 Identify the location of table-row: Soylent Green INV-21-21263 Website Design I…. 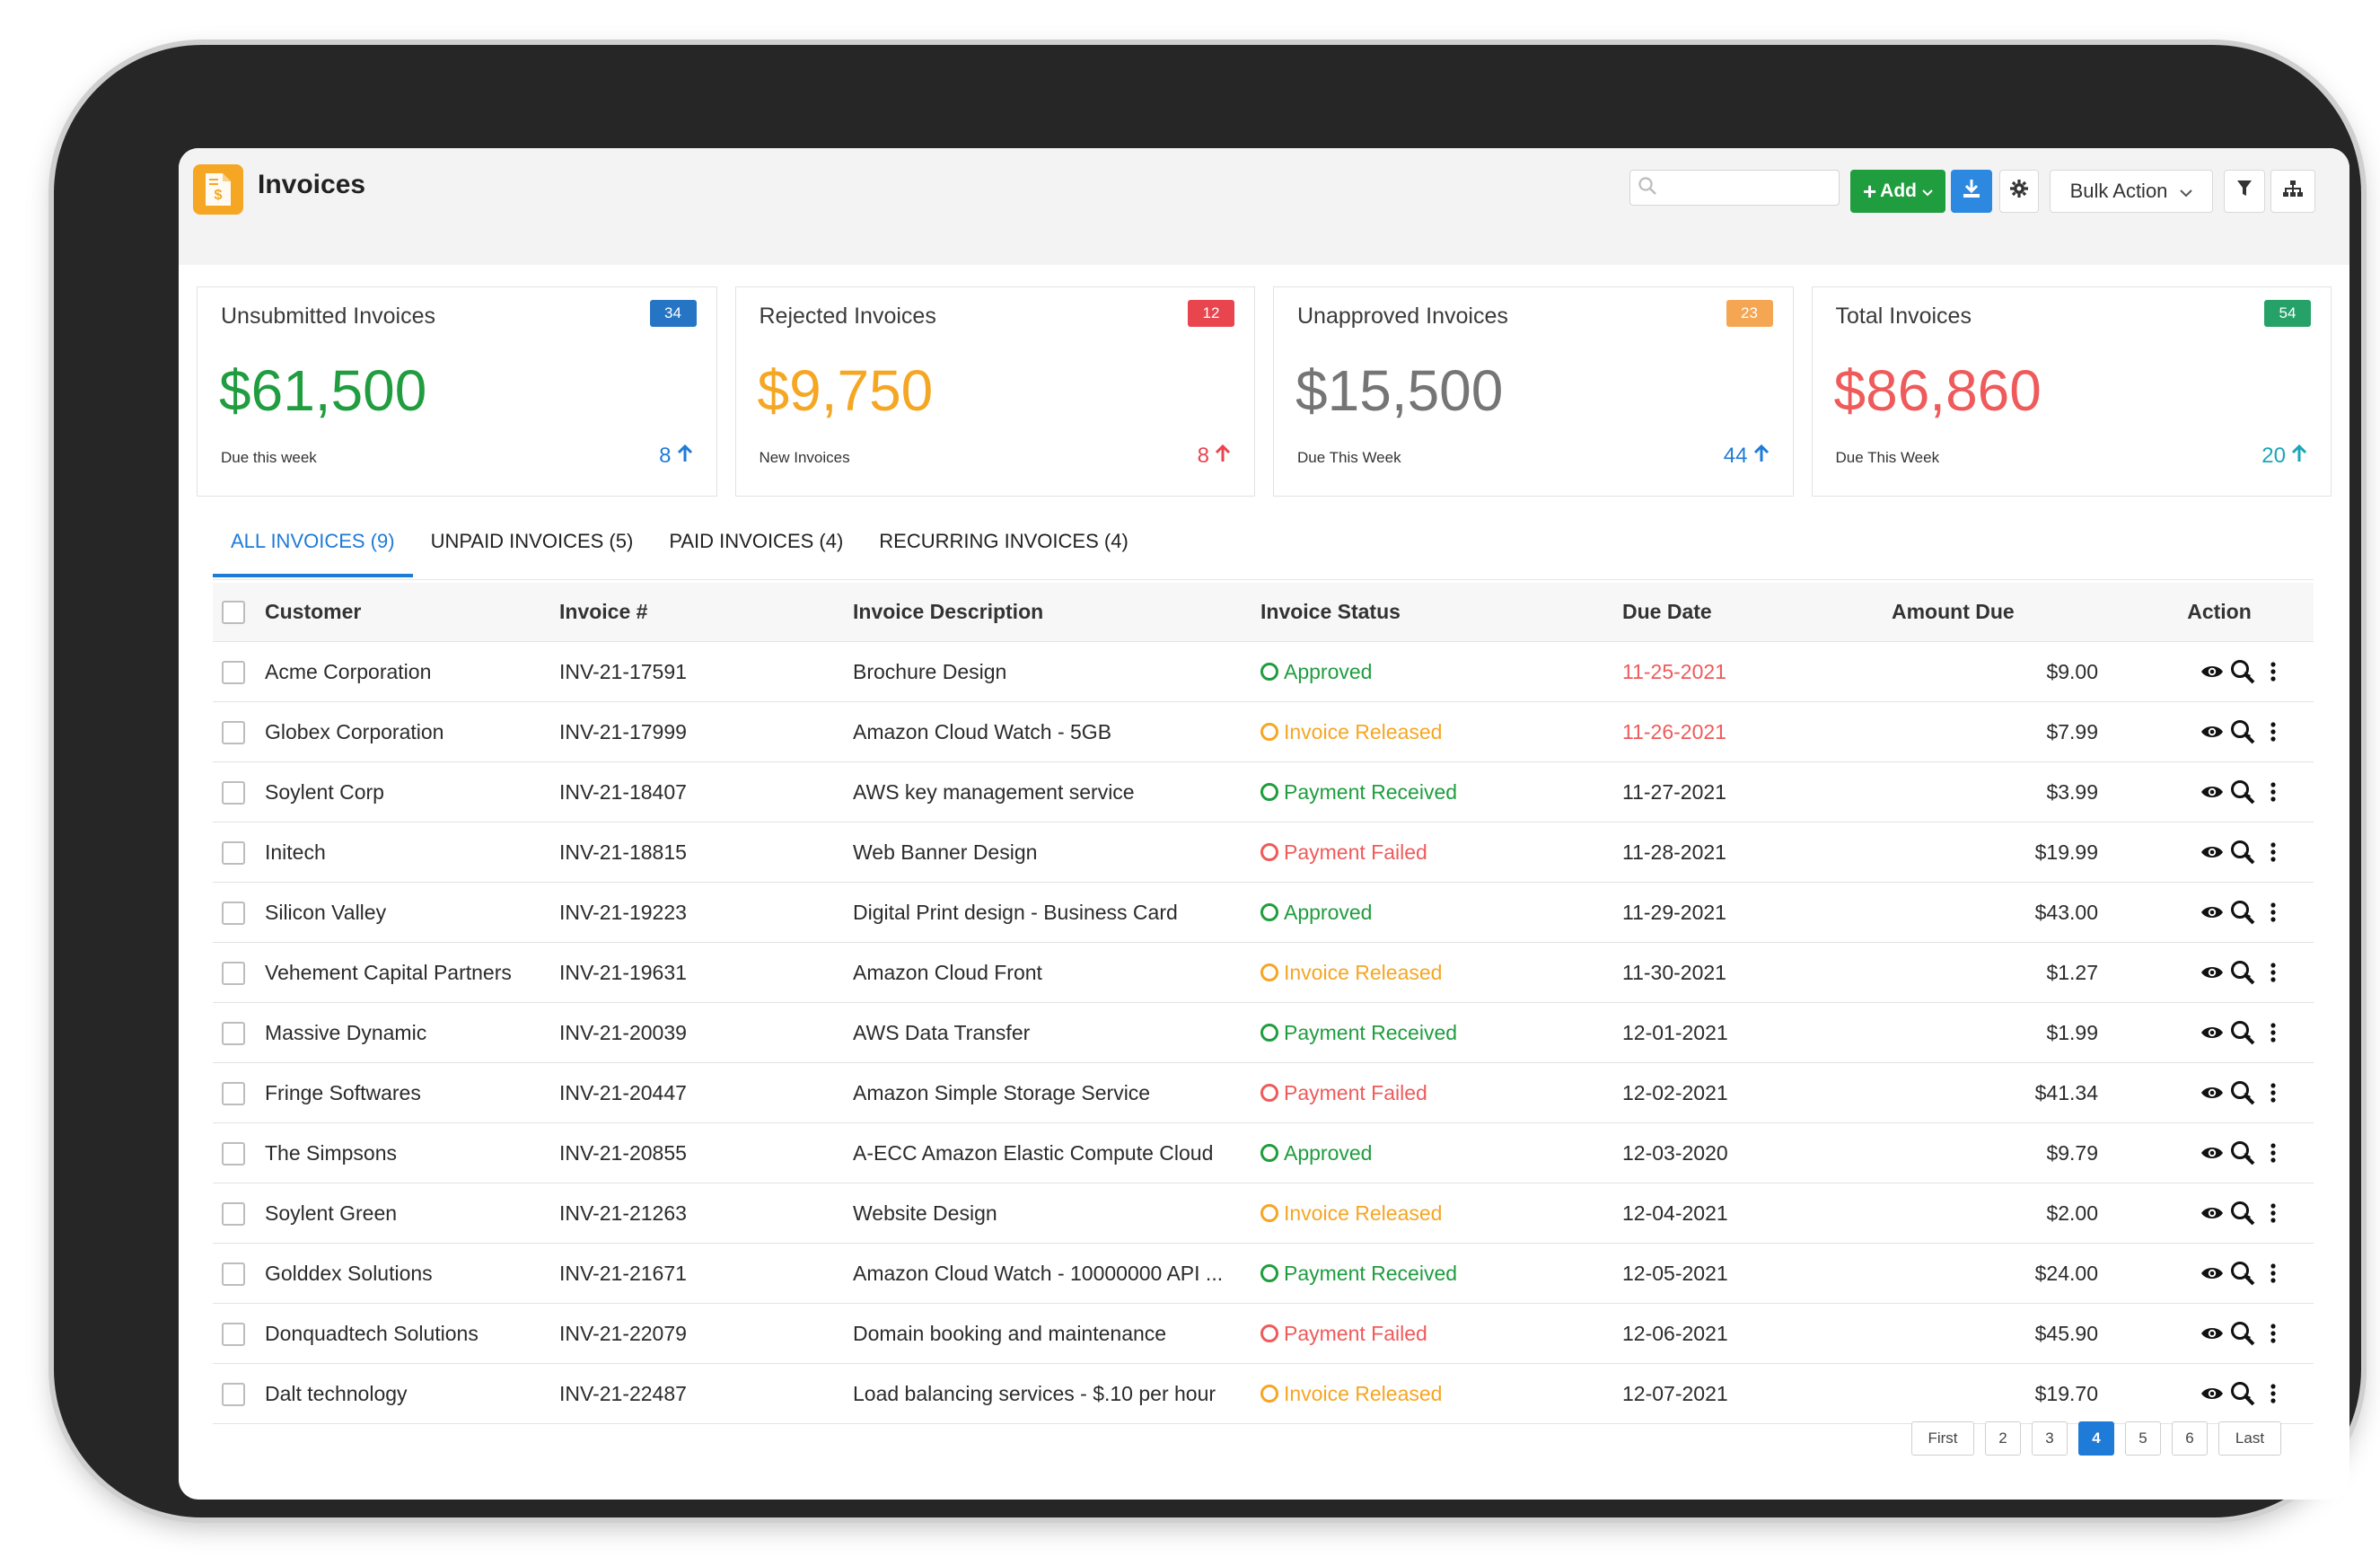
(1263, 1213).